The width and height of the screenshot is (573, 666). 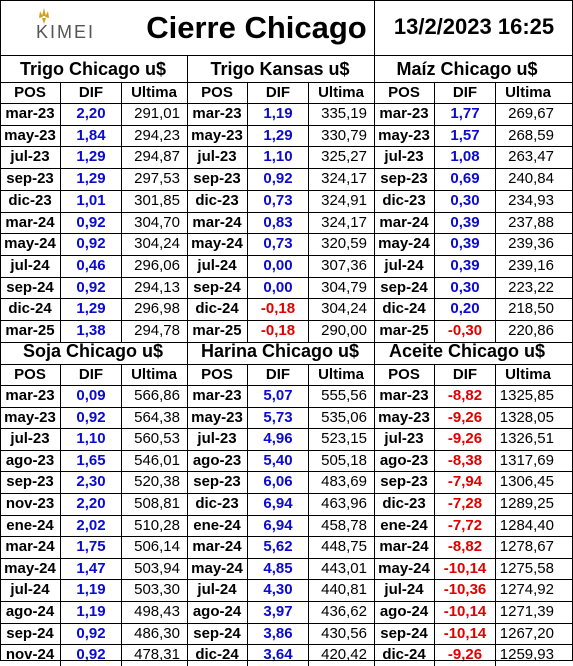 What do you see at coordinates (278, 460) in the screenshot?
I see `difference-cell: 5,40` at bounding box center [278, 460].